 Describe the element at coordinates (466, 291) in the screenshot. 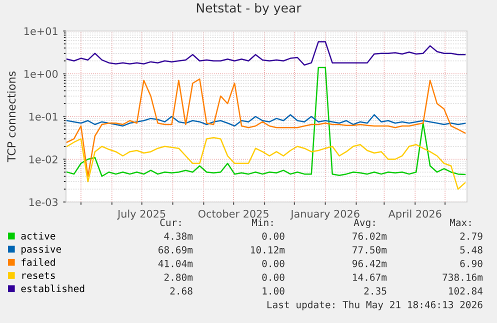

I see `text: 102.84` at that location.